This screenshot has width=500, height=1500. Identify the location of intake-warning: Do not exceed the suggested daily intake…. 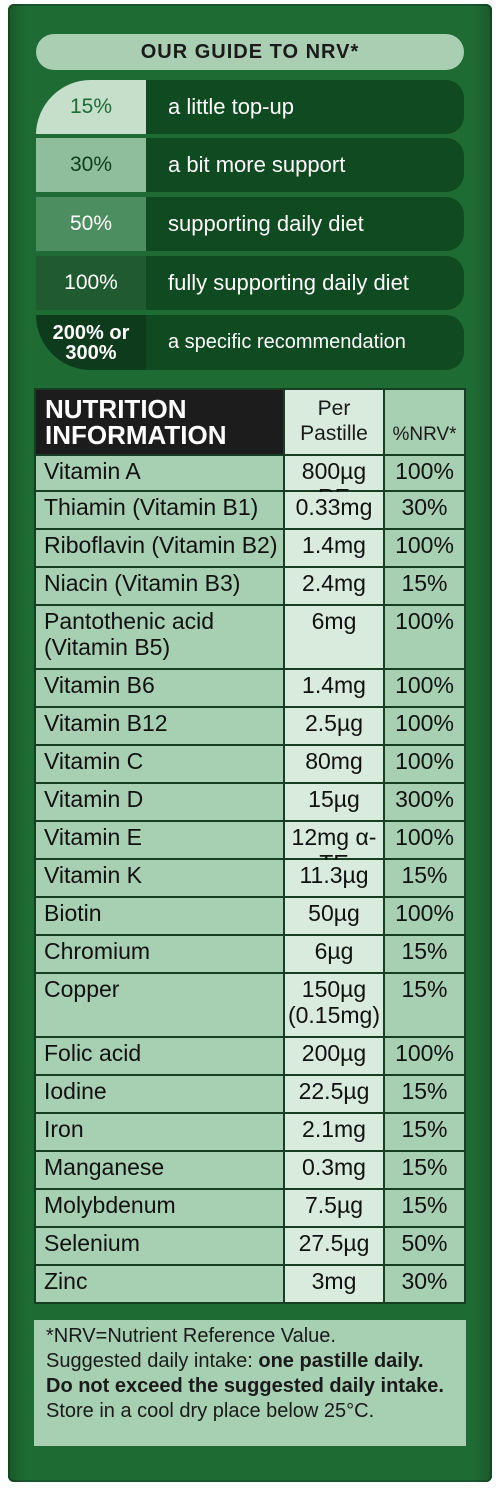
(245, 1386).